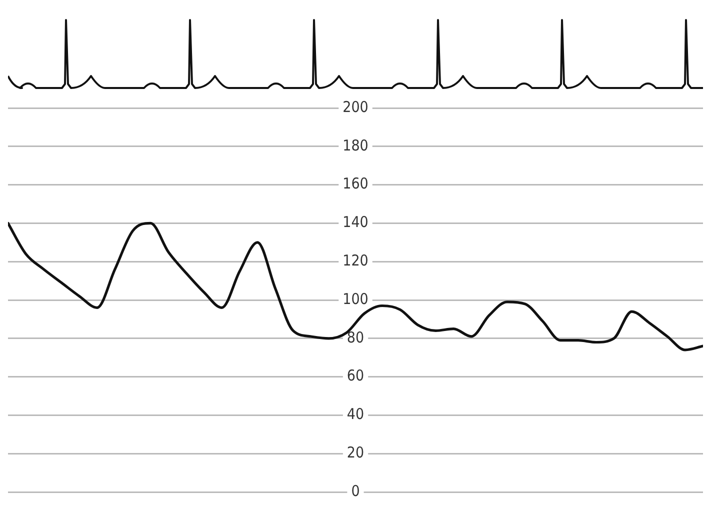  What do you see at coordinates (355, 299) in the screenshot?
I see `y-tick-label: 100` at bounding box center [355, 299].